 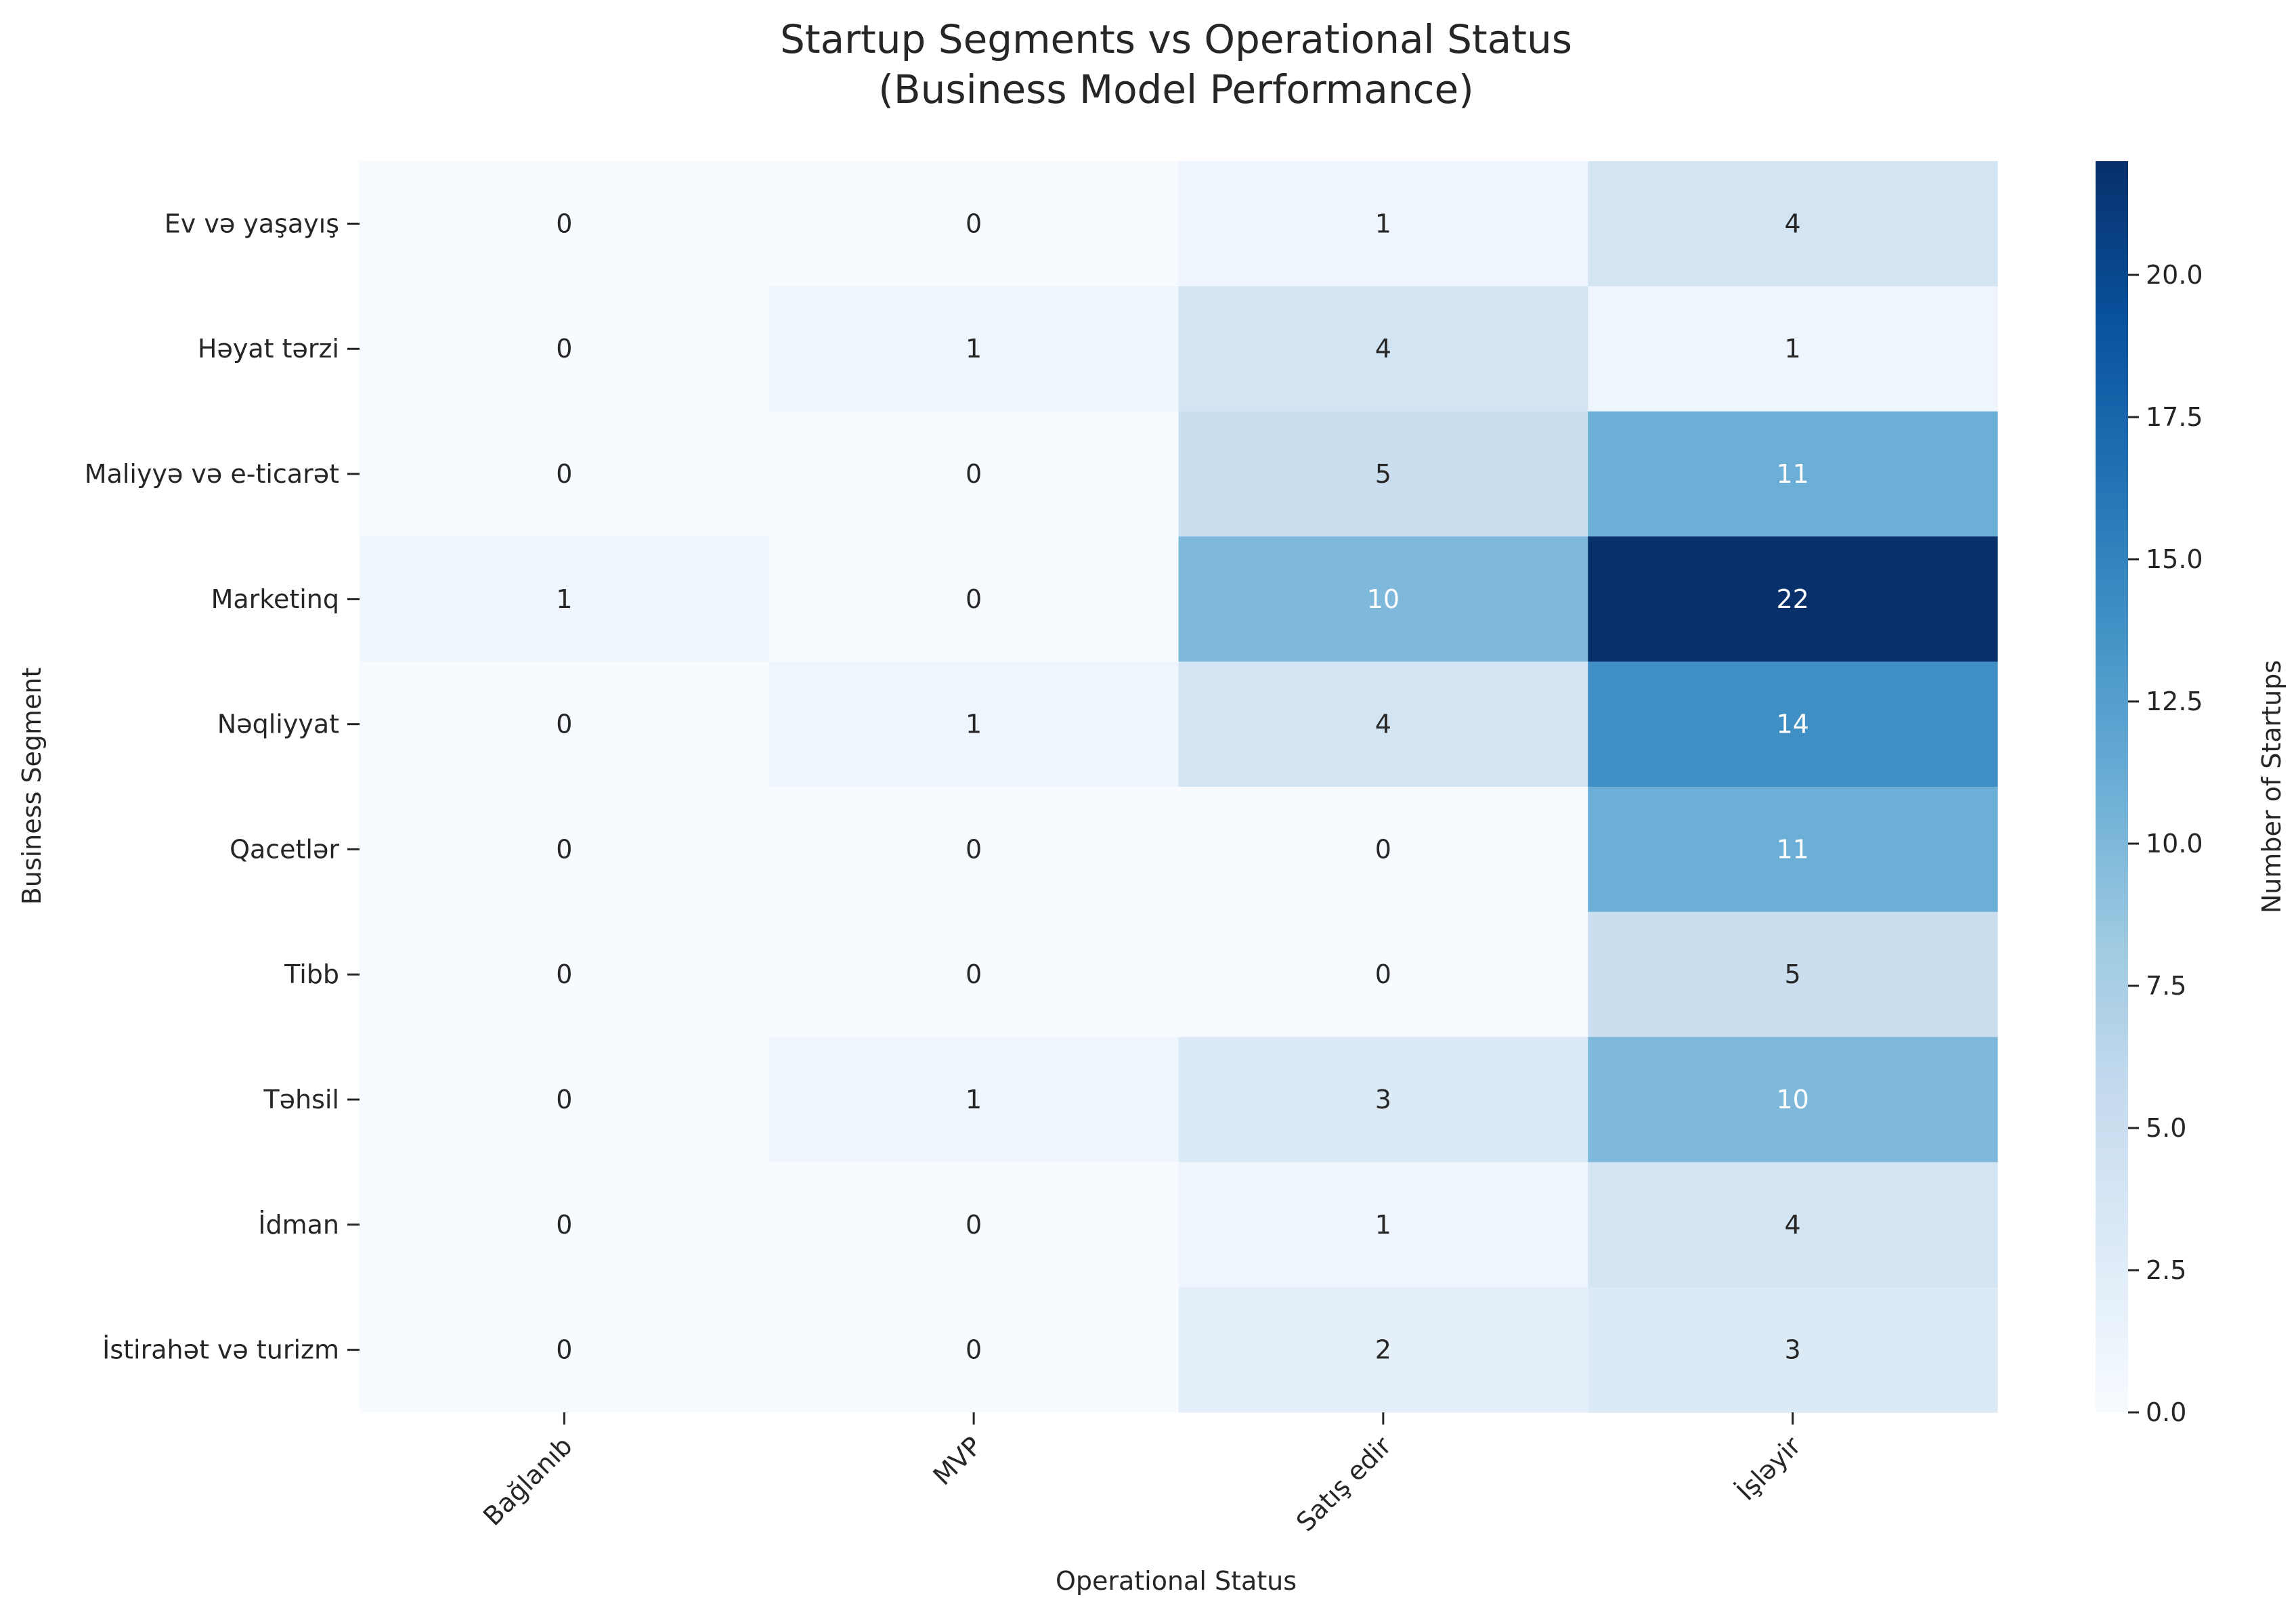 I want to click on colorbar-label: Number of Startups, so click(x=2272, y=786).